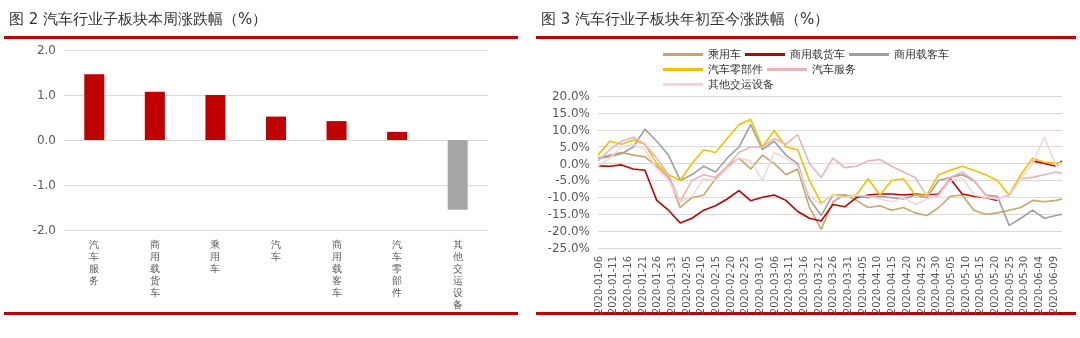  I want to click on x-tick-label: 2020-03-06, so click(774, 285).